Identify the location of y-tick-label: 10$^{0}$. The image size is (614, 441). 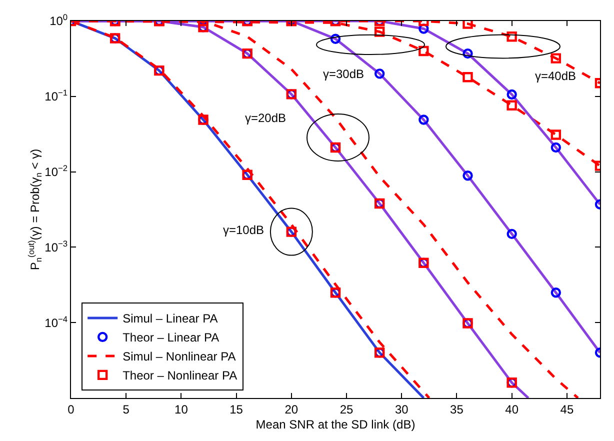
(59, 20).